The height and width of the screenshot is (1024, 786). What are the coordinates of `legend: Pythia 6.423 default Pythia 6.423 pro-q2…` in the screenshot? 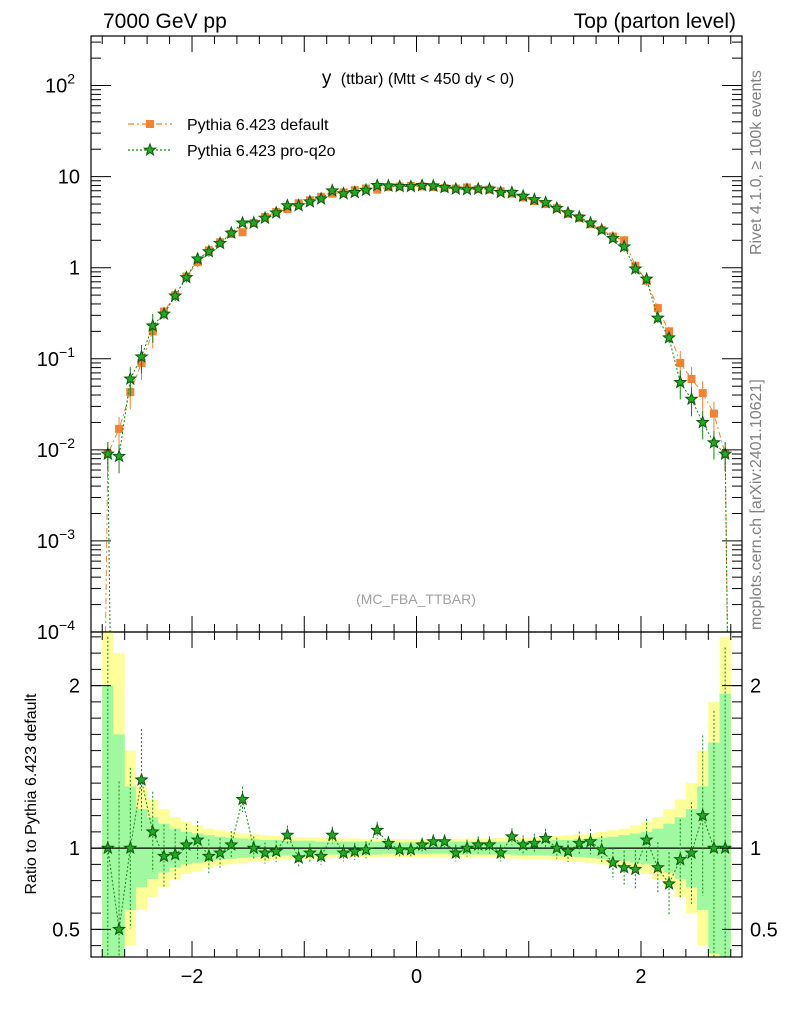 It's located at (232, 138).